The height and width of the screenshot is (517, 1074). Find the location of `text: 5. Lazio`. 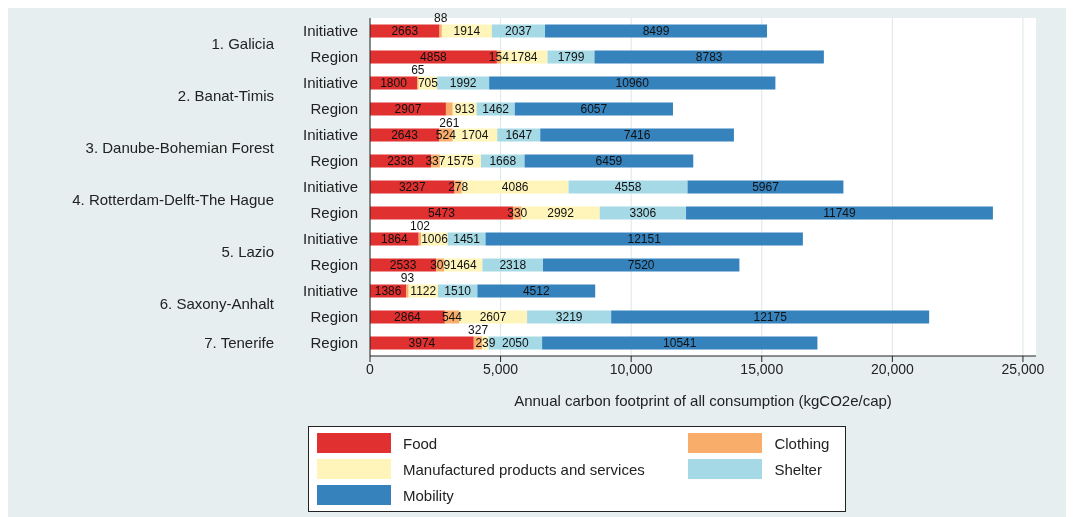

text: 5. Lazio is located at coordinates (247, 251).